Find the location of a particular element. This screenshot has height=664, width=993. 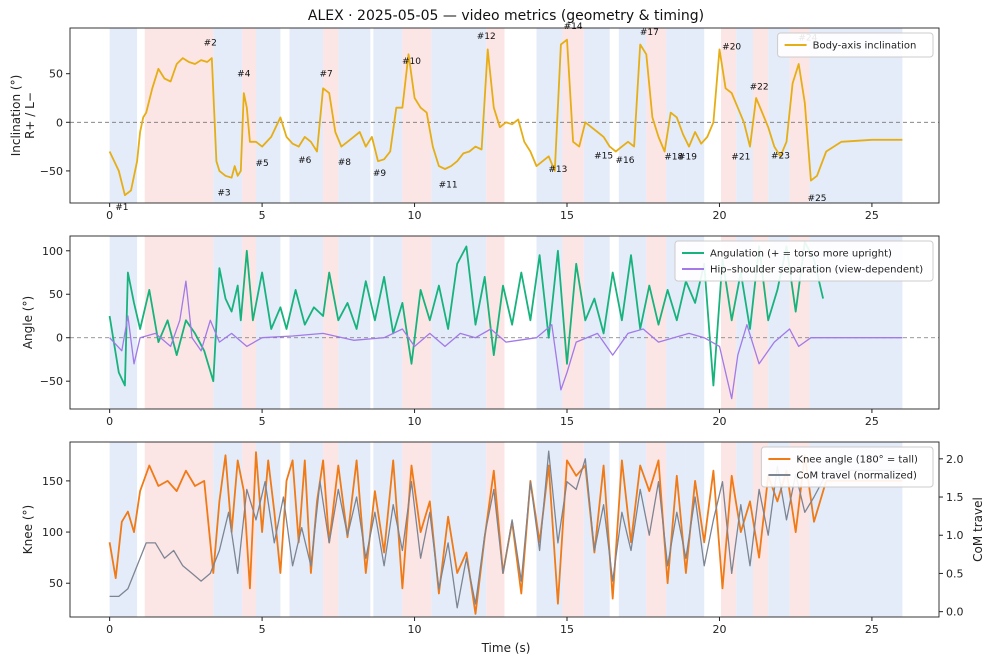

event-label: #6 is located at coordinates (305, 161).